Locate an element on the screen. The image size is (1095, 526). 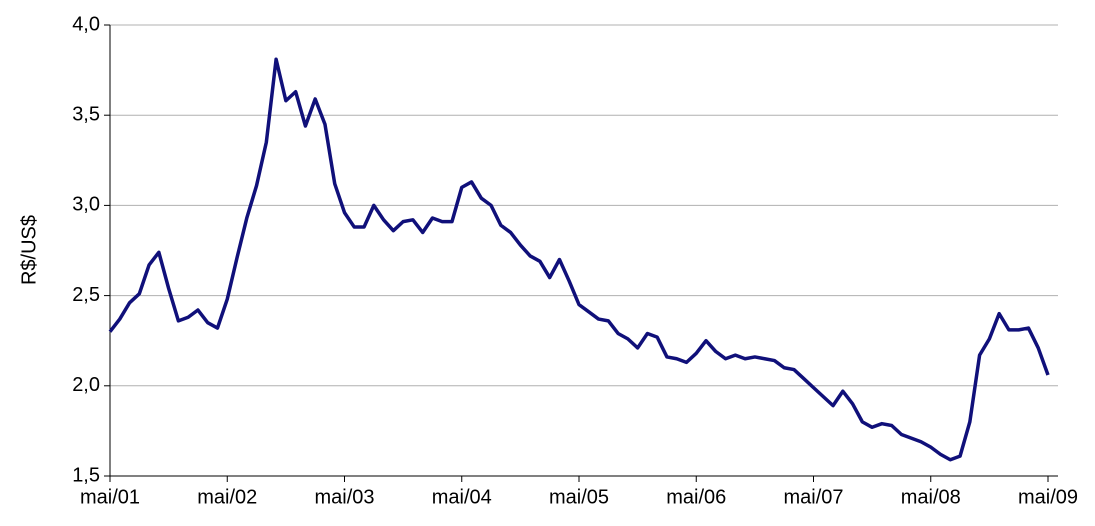
x-tick-label: mai/04 is located at coordinates (462, 497).